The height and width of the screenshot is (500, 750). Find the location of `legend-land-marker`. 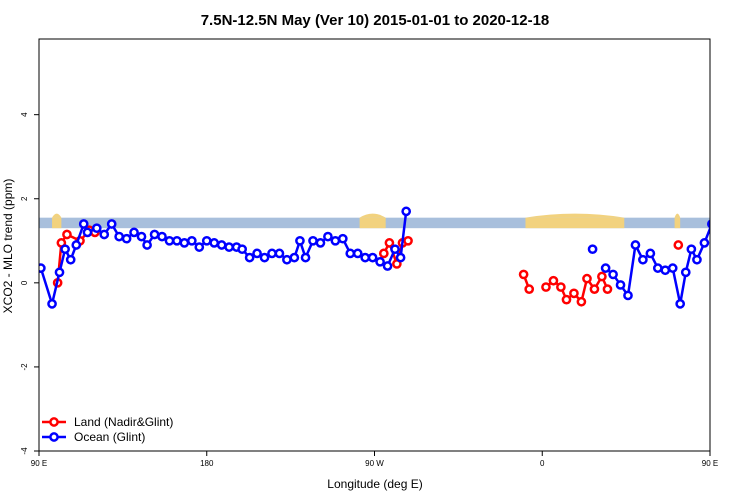

legend-land-marker is located at coordinates (54, 422).